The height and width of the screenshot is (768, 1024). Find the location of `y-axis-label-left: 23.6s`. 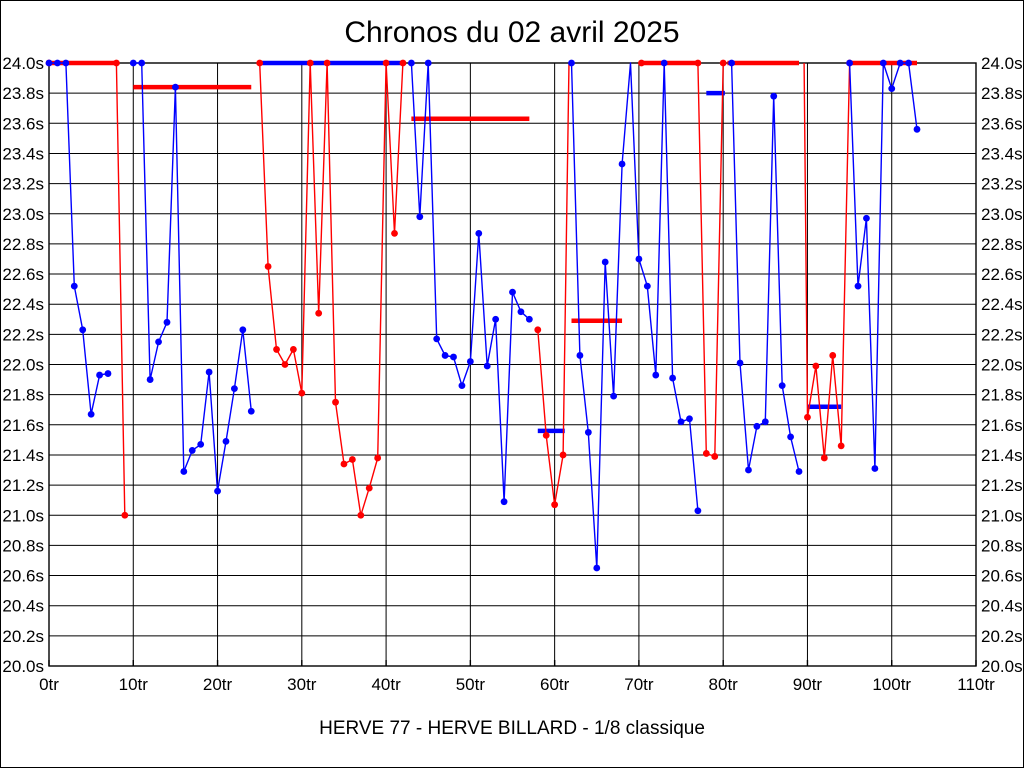

y-axis-label-left: 23.6s is located at coordinates (23, 123).